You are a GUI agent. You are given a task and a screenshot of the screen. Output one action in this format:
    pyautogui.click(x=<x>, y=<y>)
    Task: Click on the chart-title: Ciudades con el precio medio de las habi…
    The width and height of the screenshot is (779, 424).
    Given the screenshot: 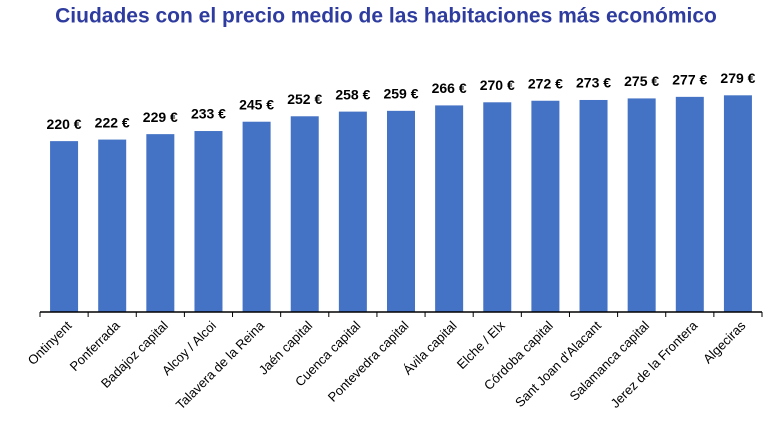 What is the action you would take?
    pyautogui.click(x=386, y=16)
    